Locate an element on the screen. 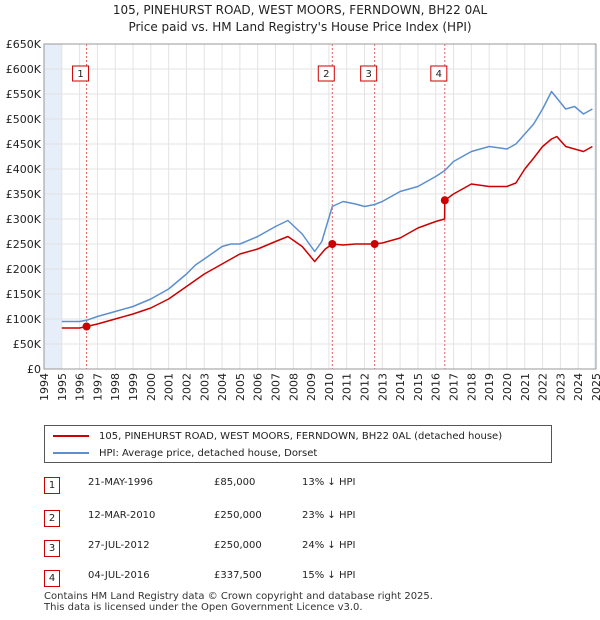 This screenshot has height=620, width=600. x-tick-label: 2016 is located at coordinates (436, 387).